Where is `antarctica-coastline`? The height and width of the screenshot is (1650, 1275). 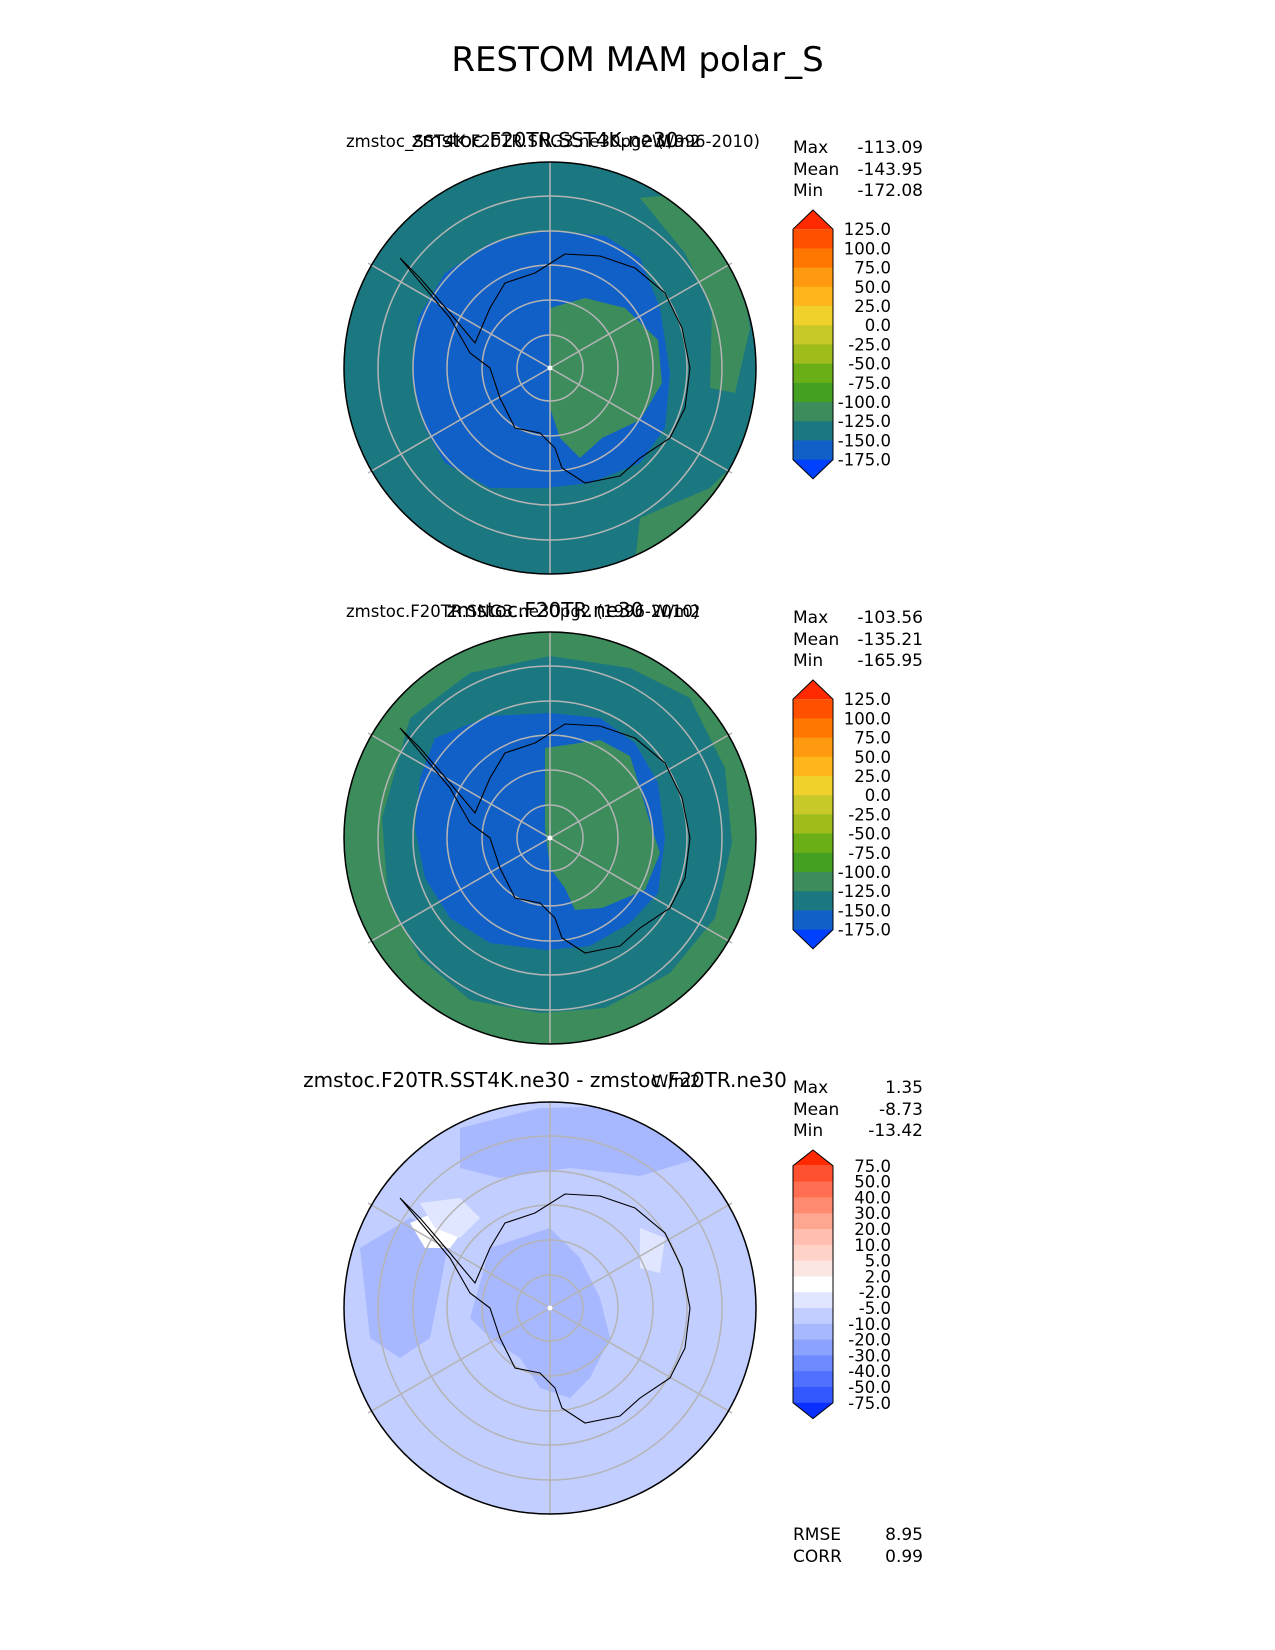
antarctica-coastline is located at coordinates (545, 838).